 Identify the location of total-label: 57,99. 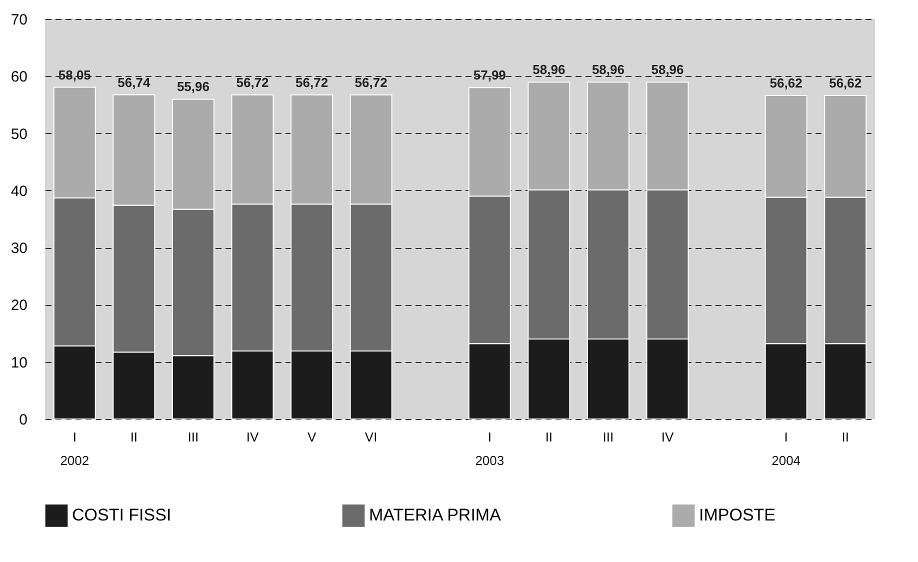
(489, 75).